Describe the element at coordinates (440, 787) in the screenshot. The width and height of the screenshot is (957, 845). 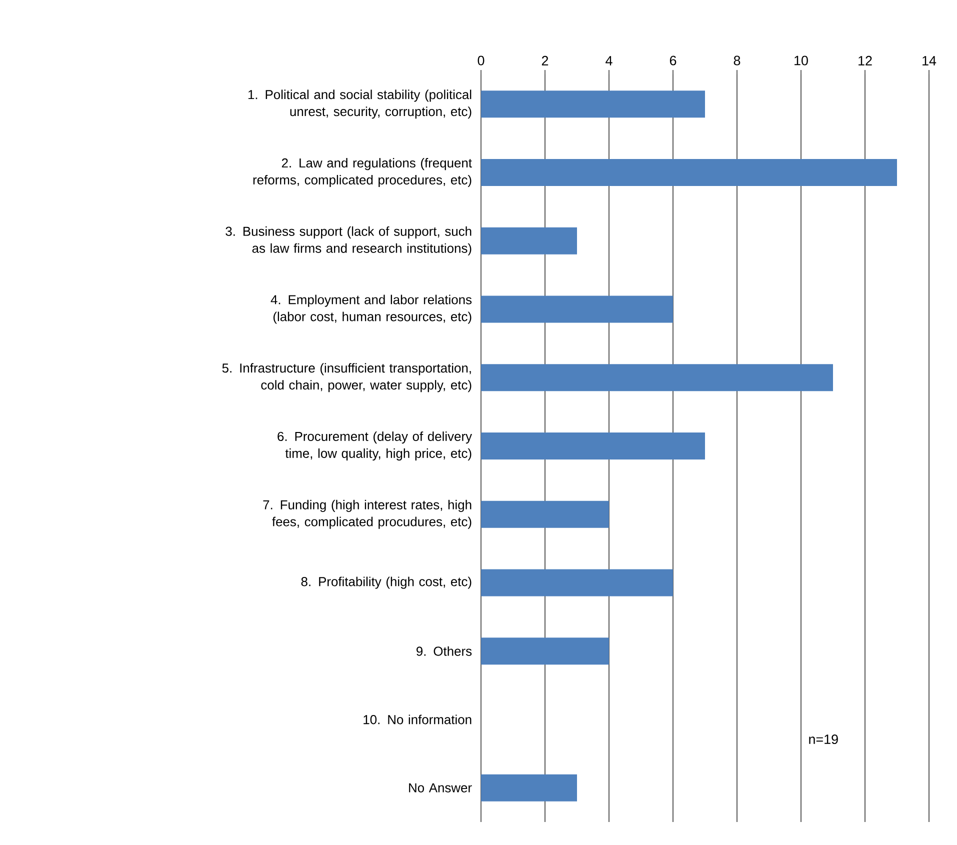
I see `y-tick-label: No Answer` at that location.